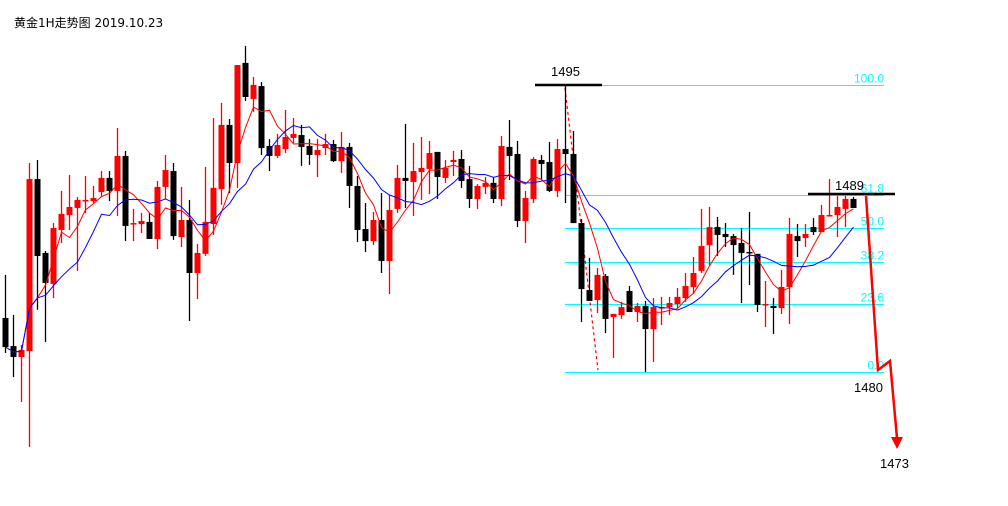  Describe the element at coordinates (873, 189) in the screenshot. I see `fib-level-label: 61.8` at that location.